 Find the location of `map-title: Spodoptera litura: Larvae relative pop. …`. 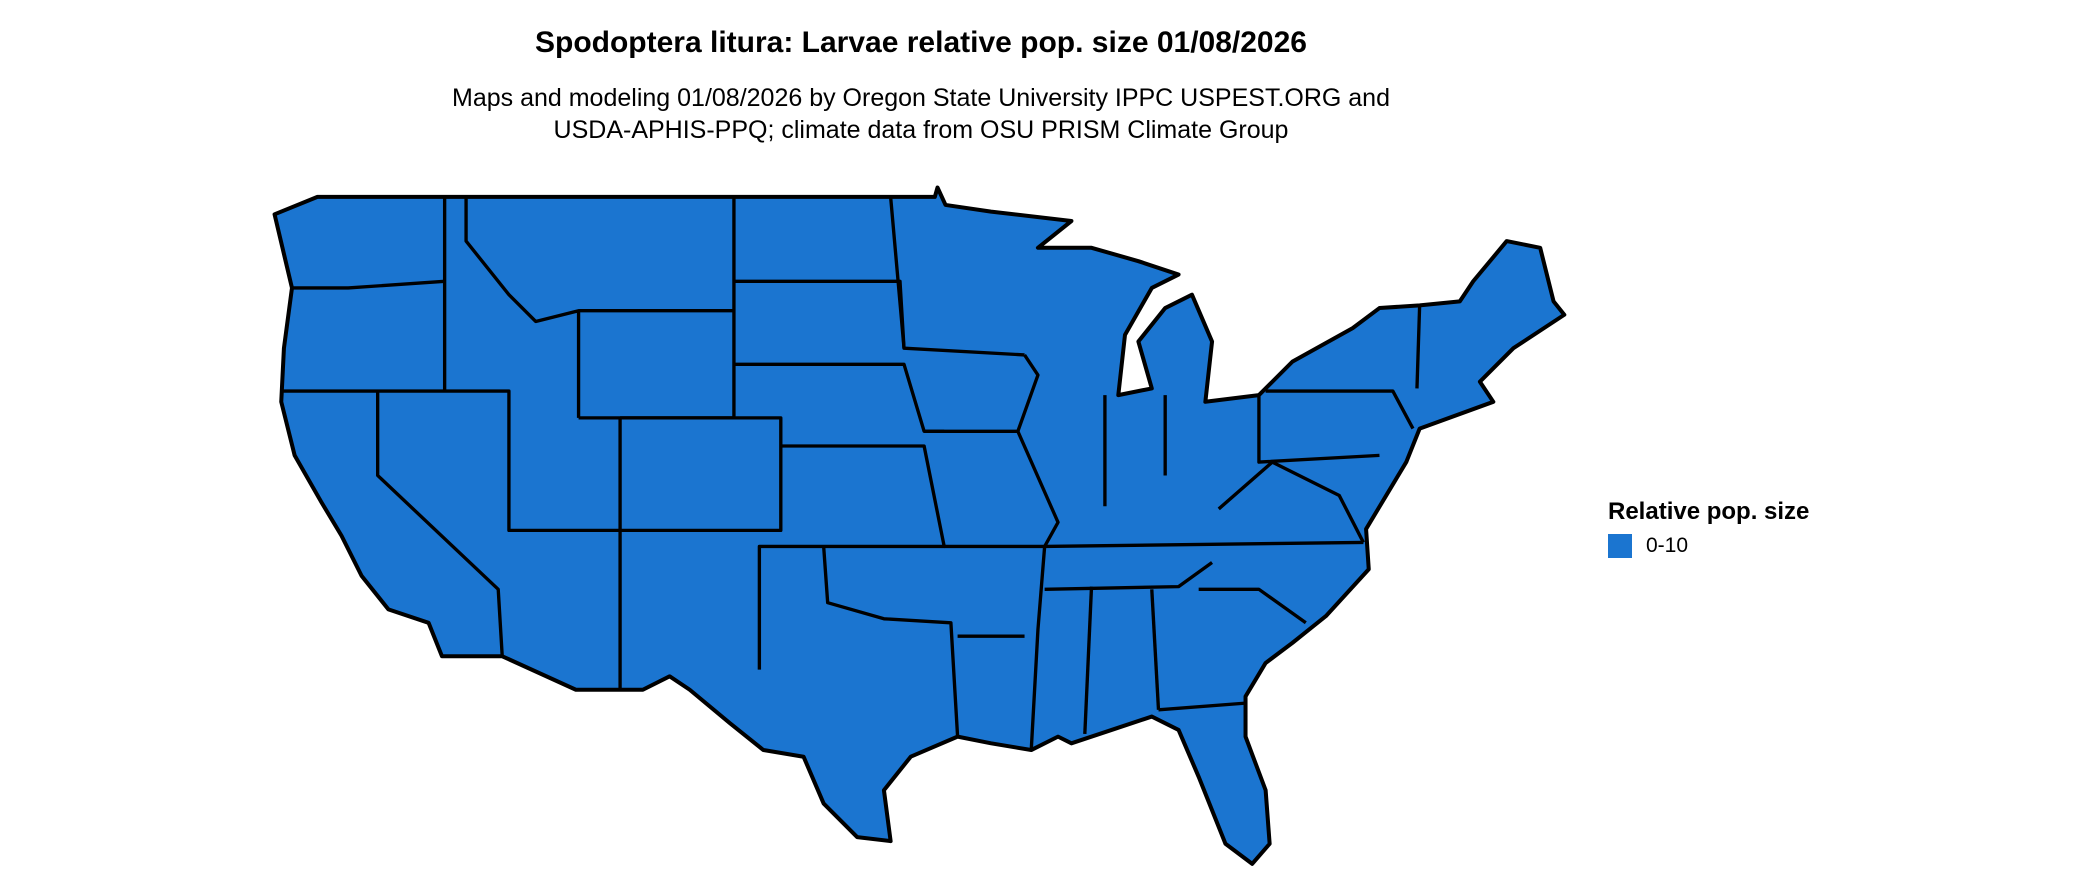

map-title: Spodoptera litura: Larvae relative pop. … is located at coordinates (921, 42).